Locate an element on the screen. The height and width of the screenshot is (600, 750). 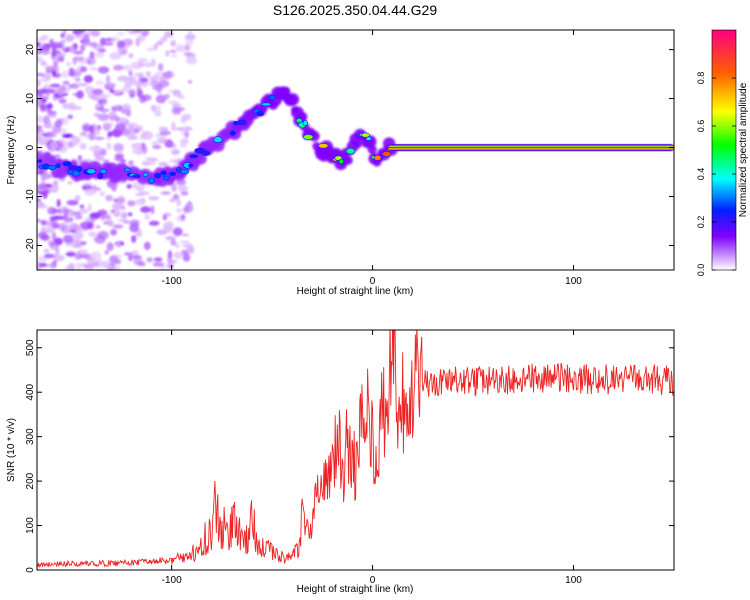
snr-y-label: SNR (10 * v/v) is located at coordinates (11, 450).